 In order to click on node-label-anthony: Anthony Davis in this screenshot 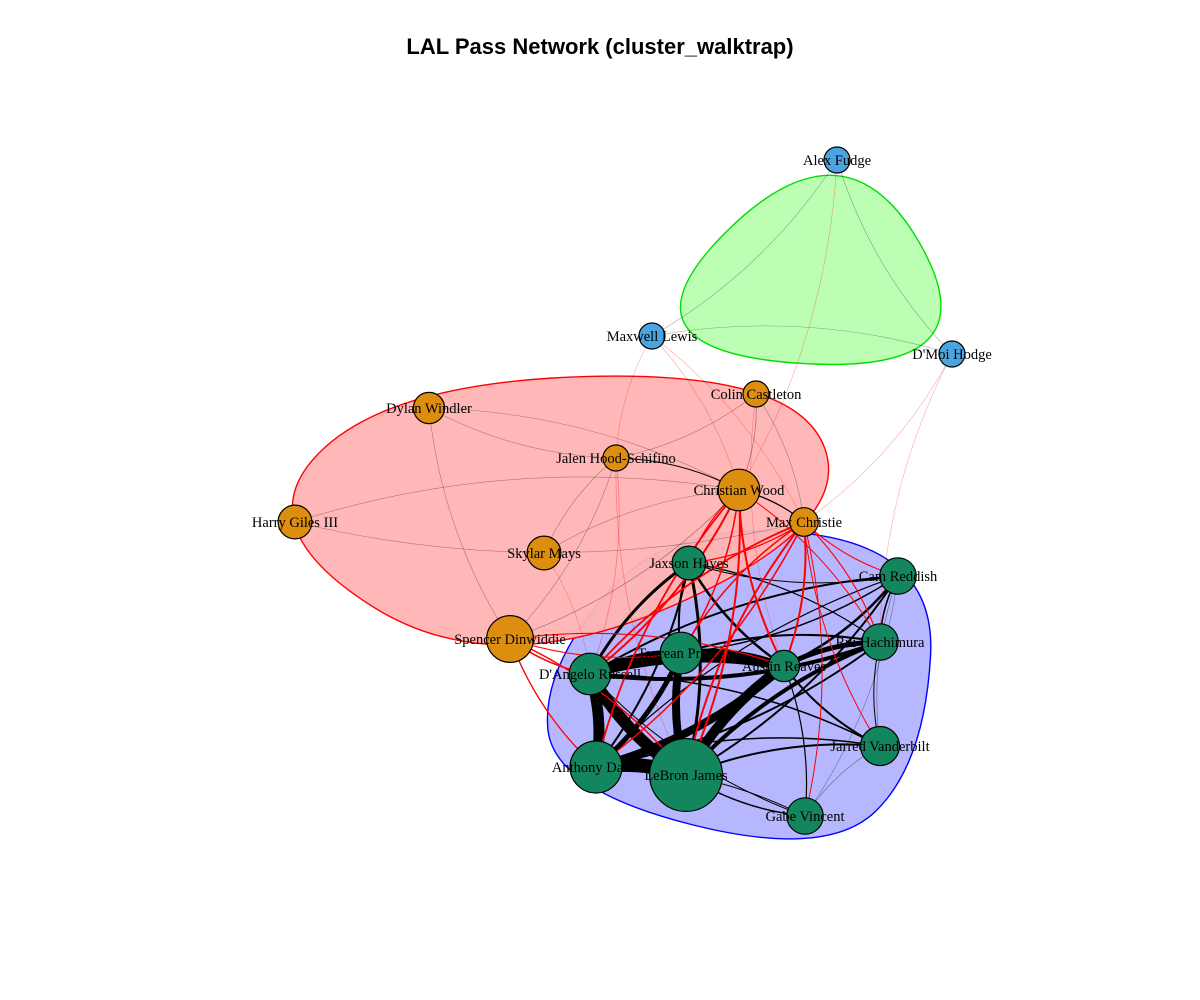, I will do `click(596, 768)`.